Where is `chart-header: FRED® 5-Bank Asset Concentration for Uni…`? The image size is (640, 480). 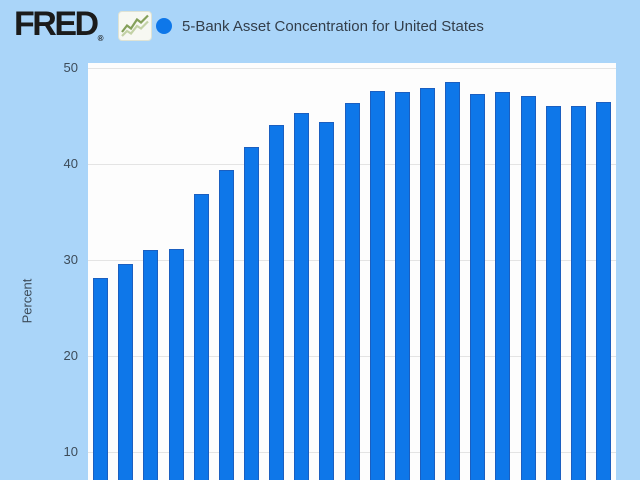 chart-header: FRED® 5-Bank Asset Concentration for Uni… is located at coordinates (320, 26).